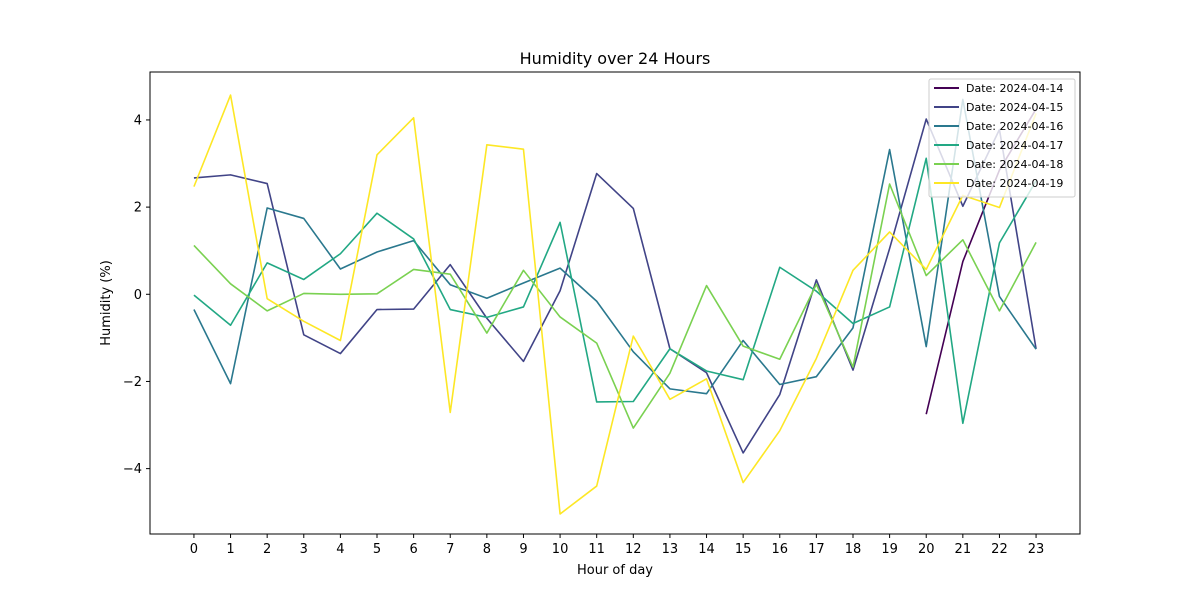 The height and width of the screenshot is (600, 1200). Describe the element at coordinates (999, 549) in the screenshot. I see `x-tick-label: 22` at that location.